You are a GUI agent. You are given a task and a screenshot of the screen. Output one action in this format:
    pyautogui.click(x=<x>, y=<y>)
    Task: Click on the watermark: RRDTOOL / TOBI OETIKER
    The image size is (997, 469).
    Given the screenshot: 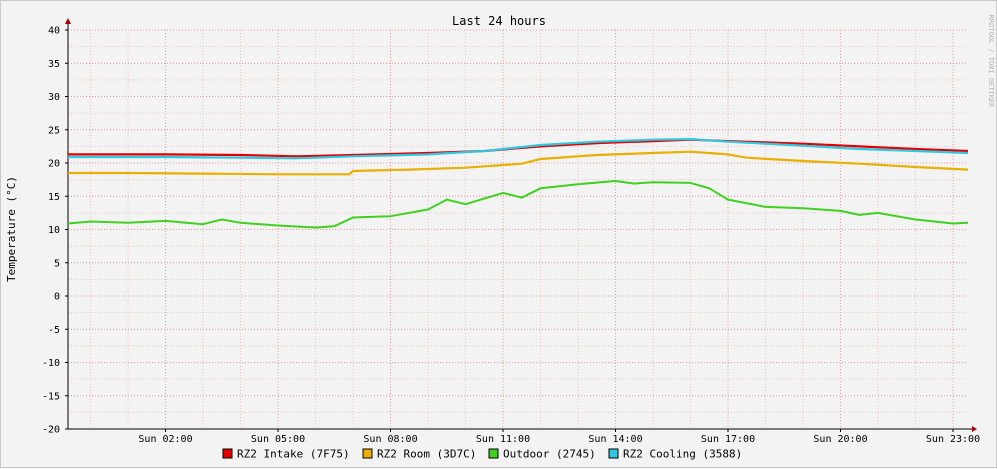 What is the action you would take?
    pyautogui.click(x=991, y=62)
    